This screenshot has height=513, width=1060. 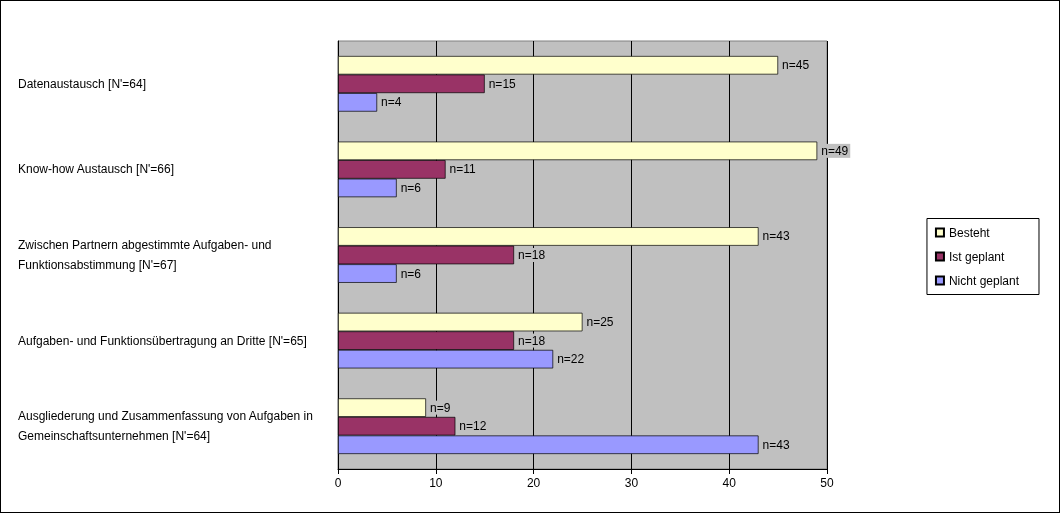 I want to click on y-tick-label: Datenaustausch [N'=64], so click(x=82, y=83).